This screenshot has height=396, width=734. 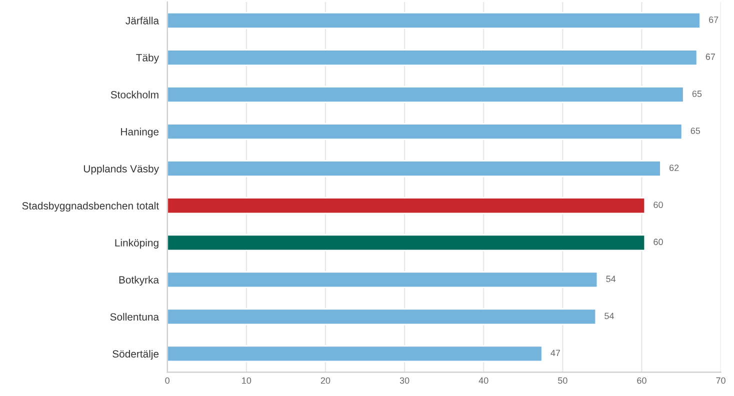 What do you see at coordinates (674, 168) in the screenshot?
I see `data-label: 62` at bounding box center [674, 168].